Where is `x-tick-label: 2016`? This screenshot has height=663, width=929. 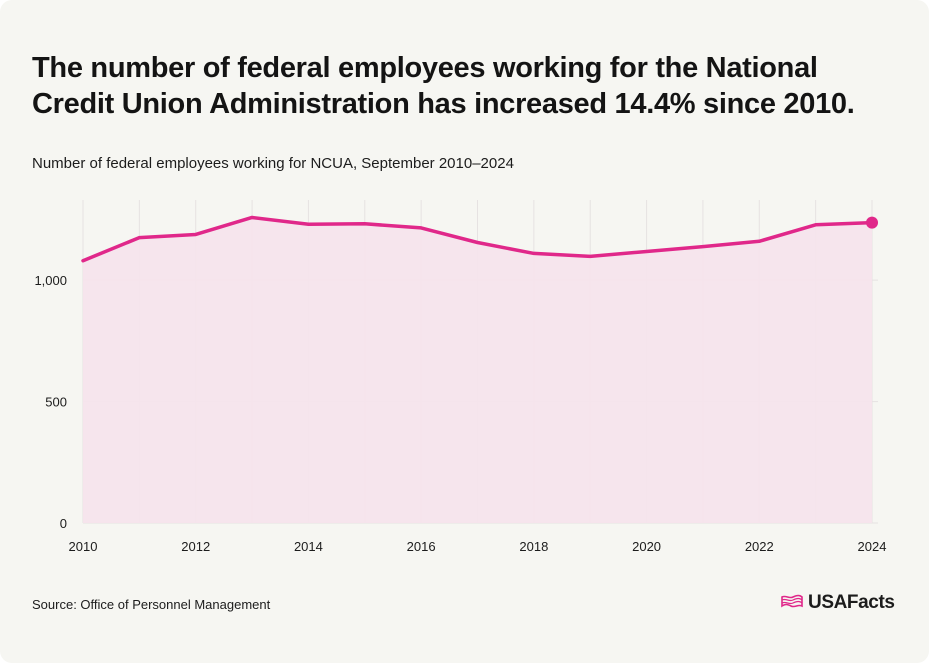 x-tick-label: 2016 is located at coordinates (421, 546).